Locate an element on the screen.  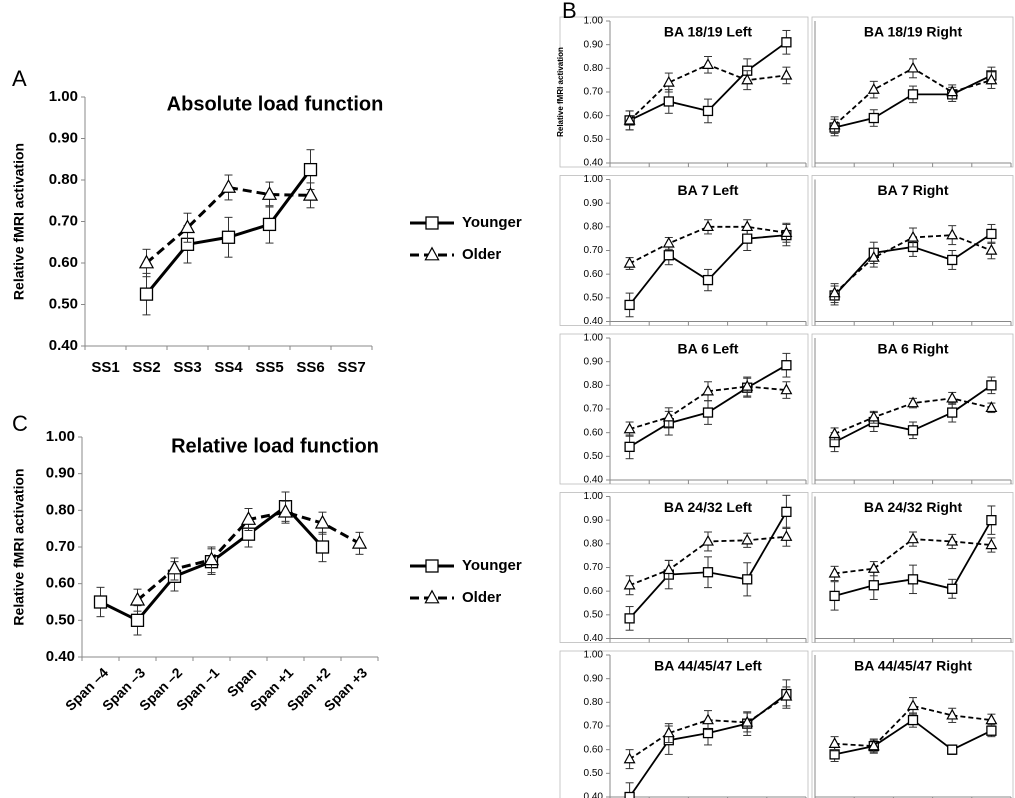
chart-title: BA 18/19 Left is located at coordinates (708, 32).